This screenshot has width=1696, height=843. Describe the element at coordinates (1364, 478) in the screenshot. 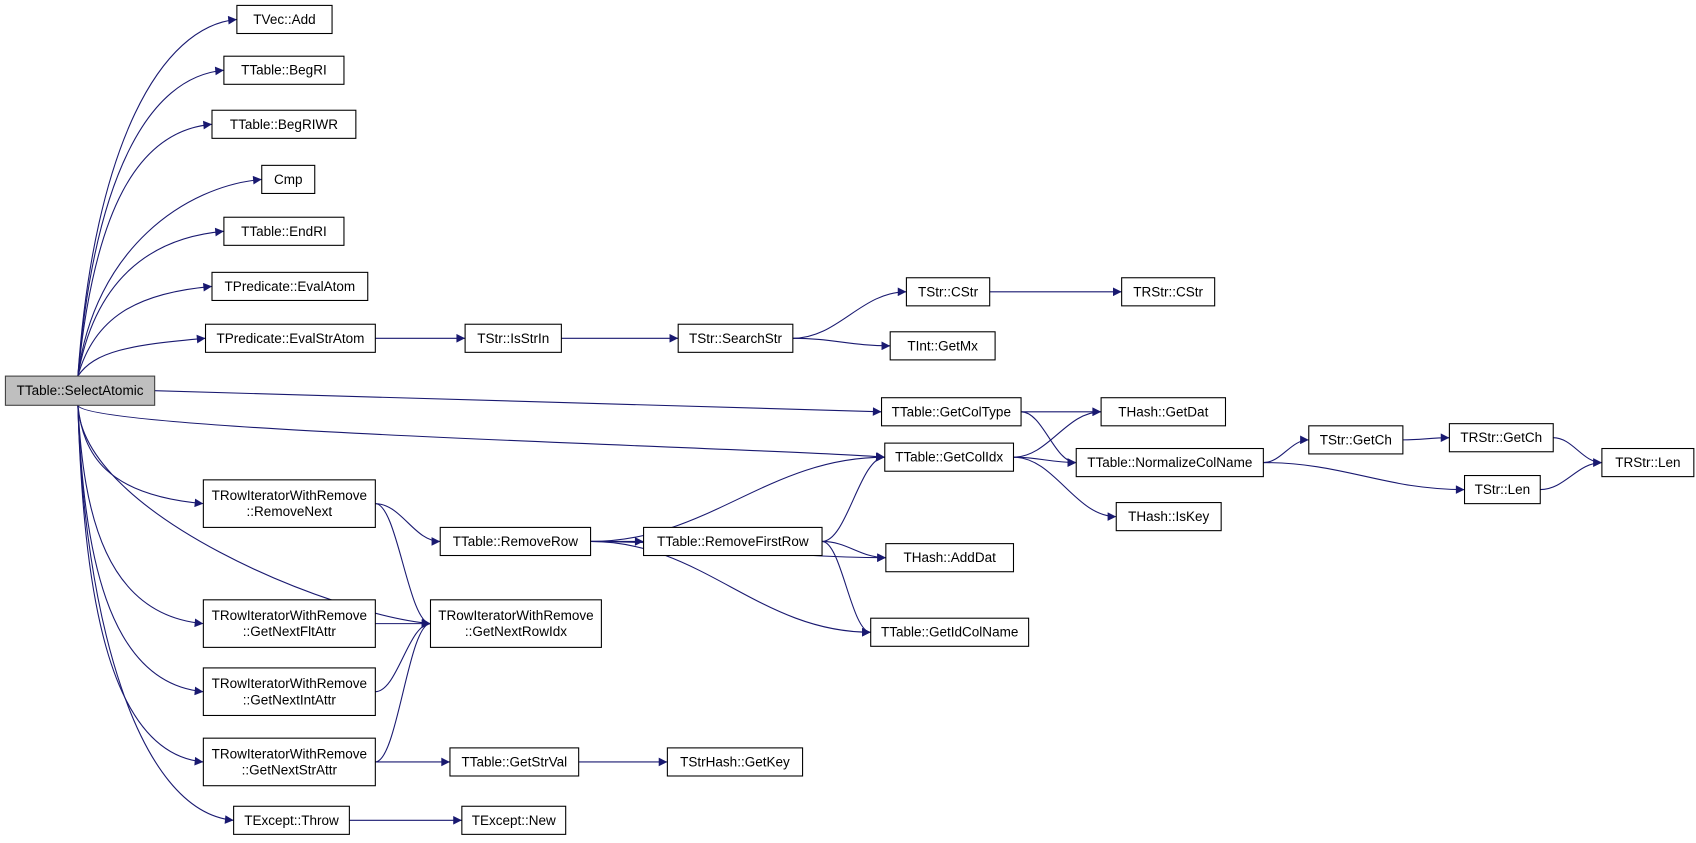

I see `edge-ttable-normalizecolname-to-tstr-len` at that location.